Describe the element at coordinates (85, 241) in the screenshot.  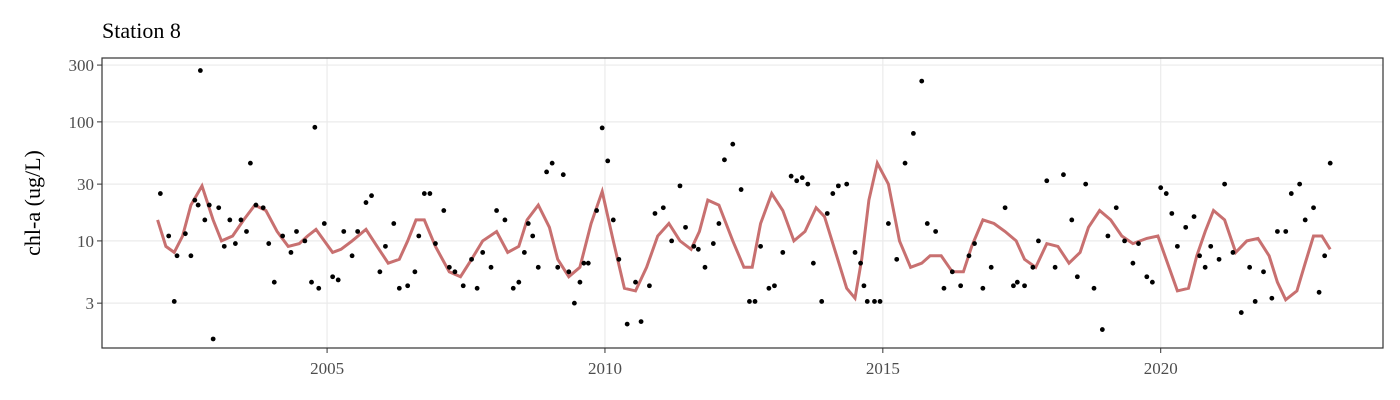
I see `y-tick-label: 10` at that location.